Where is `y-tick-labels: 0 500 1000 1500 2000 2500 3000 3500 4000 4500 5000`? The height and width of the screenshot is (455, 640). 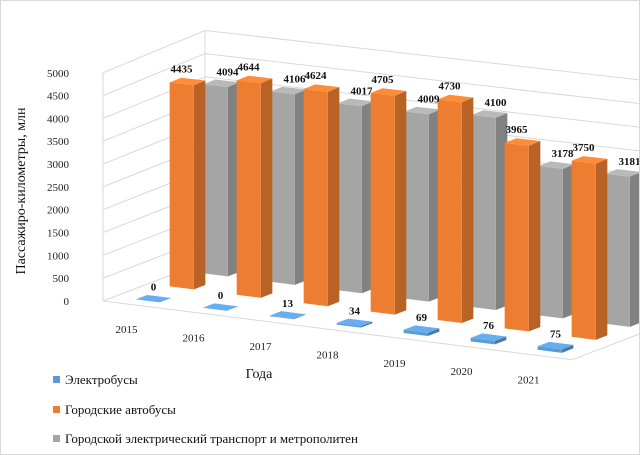
y-tick-labels: 0 500 1000 1500 2000 2500 3000 3500 4000 4500 5000 is located at coordinates (58, 188).